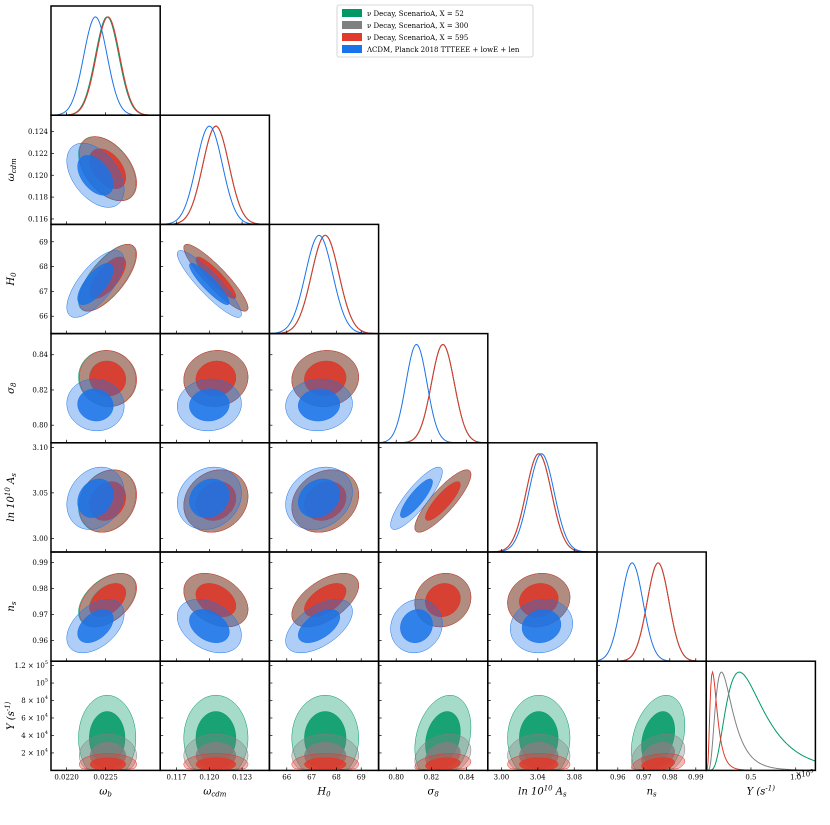 This screenshot has height=825, width=830. I want to click on y-tick-label-H0-0: 66, so click(43, 317).